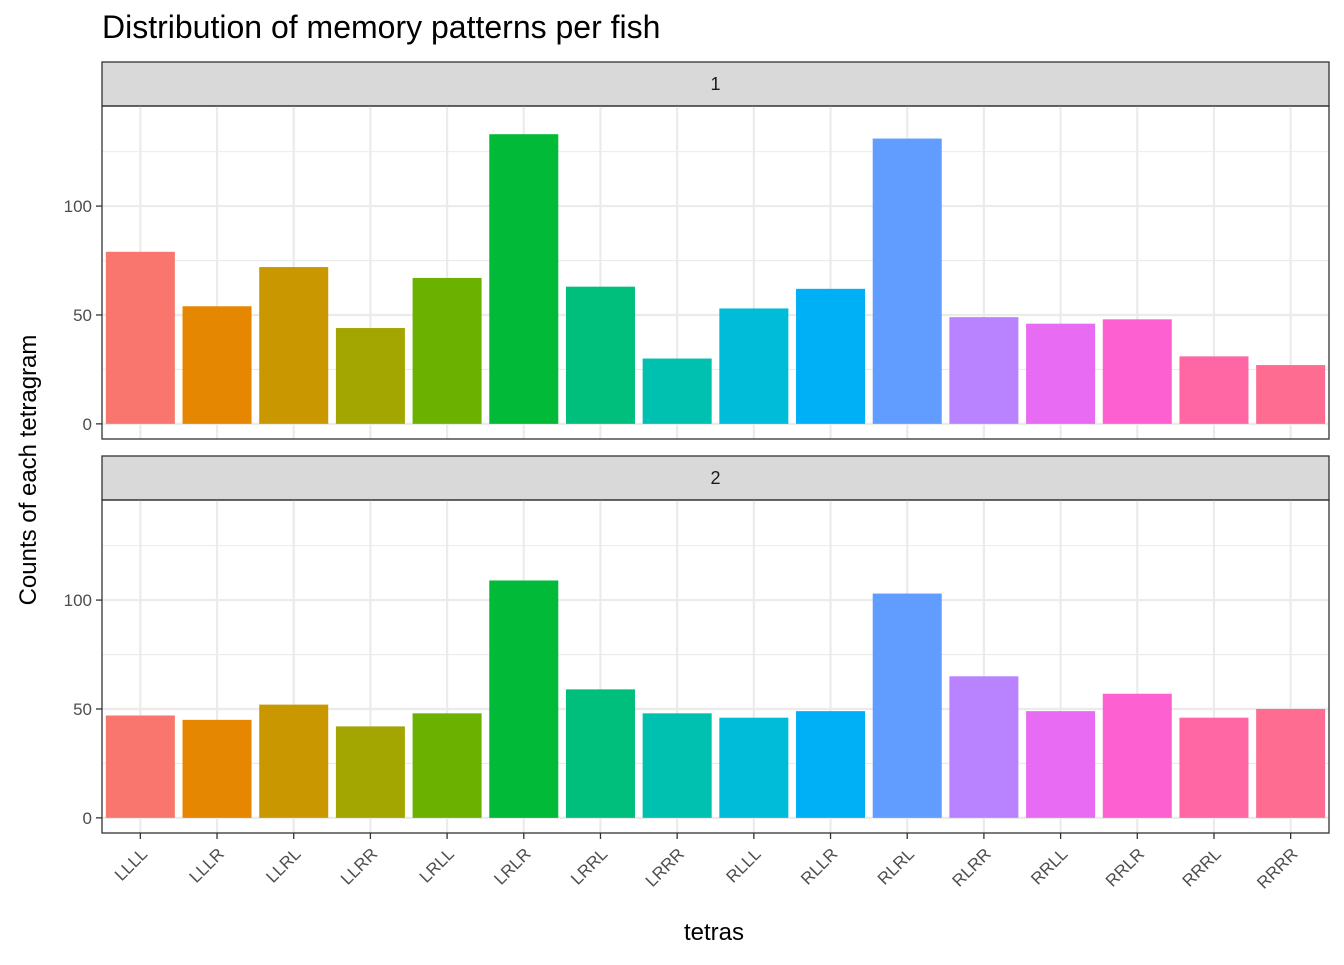 This screenshot has height=965, width=1344. I want to click on x-tick-label-rlrl: RLRL, so click(896, 866).